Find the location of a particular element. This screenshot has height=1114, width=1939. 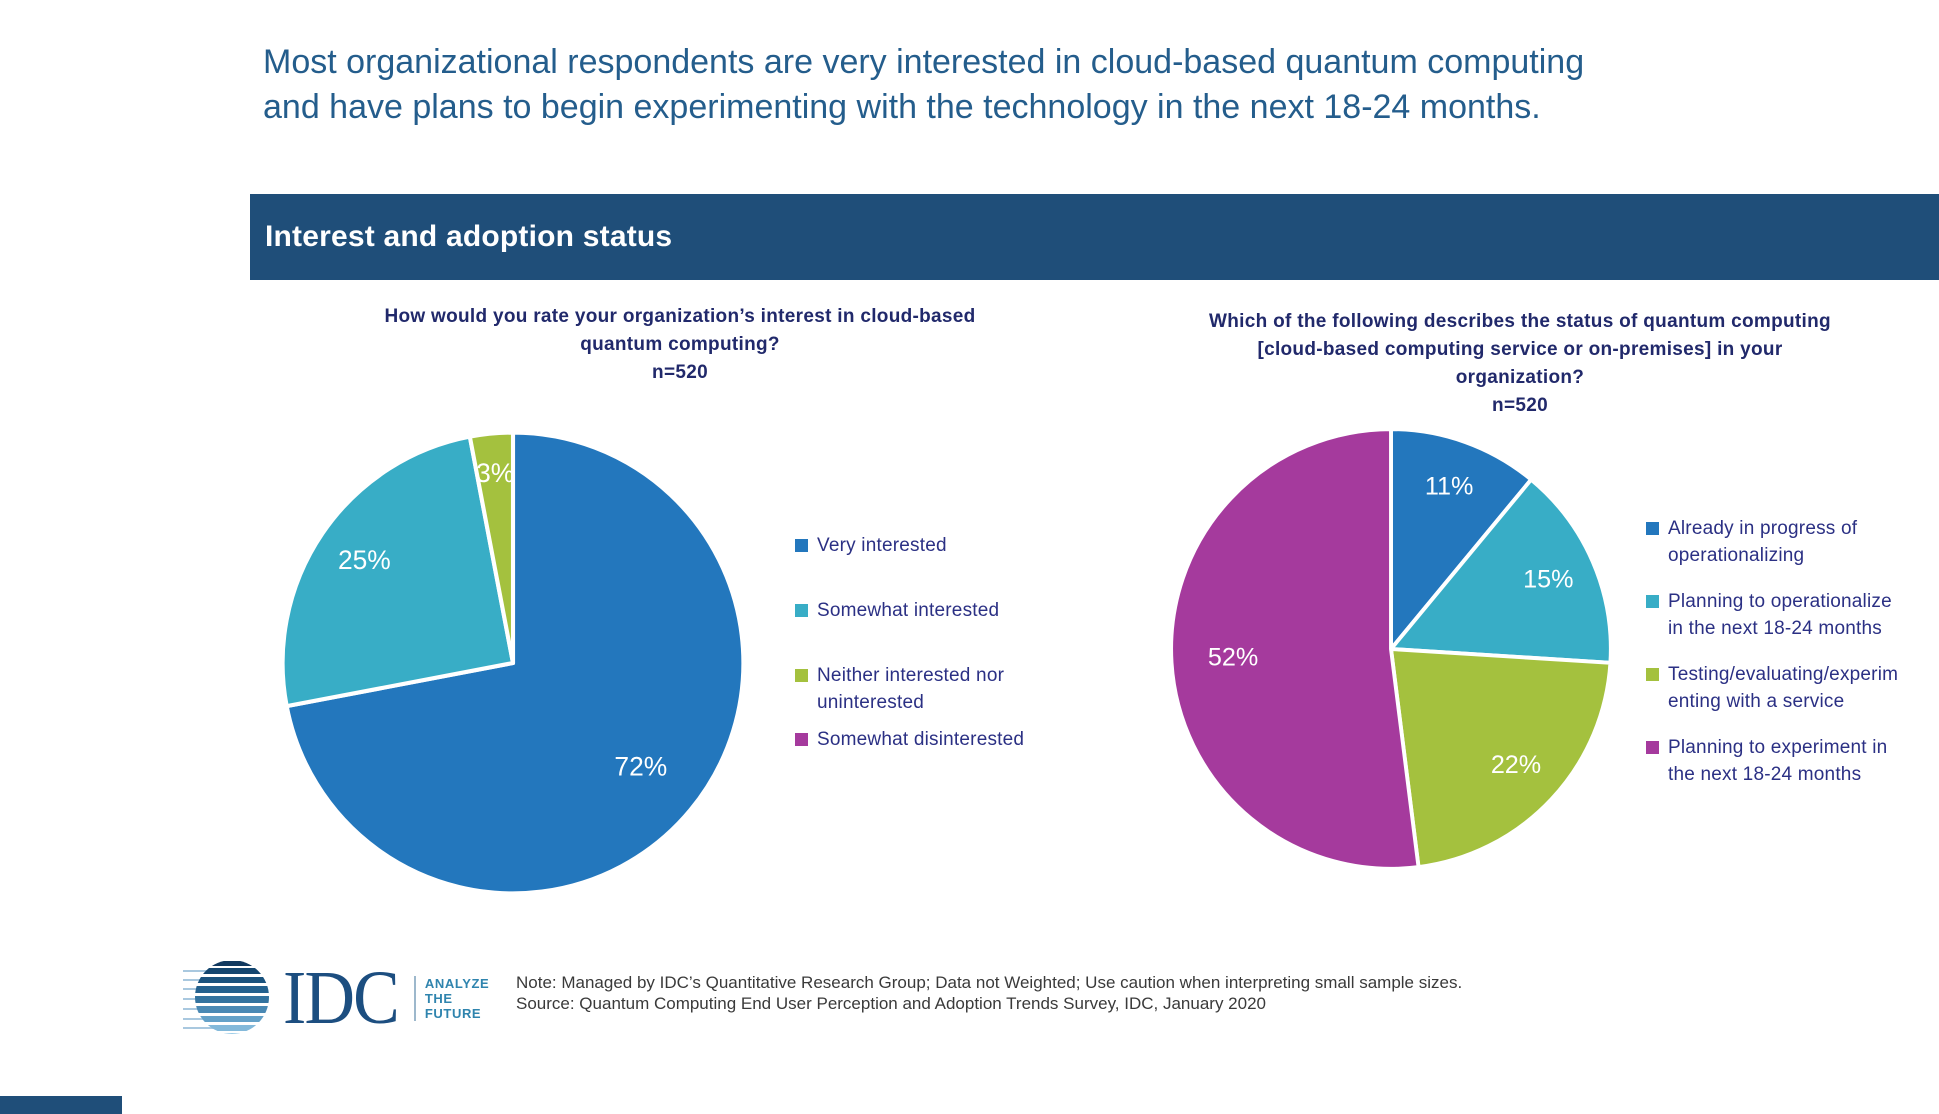

idc-globe-icon is located at coordinates (226, 997).